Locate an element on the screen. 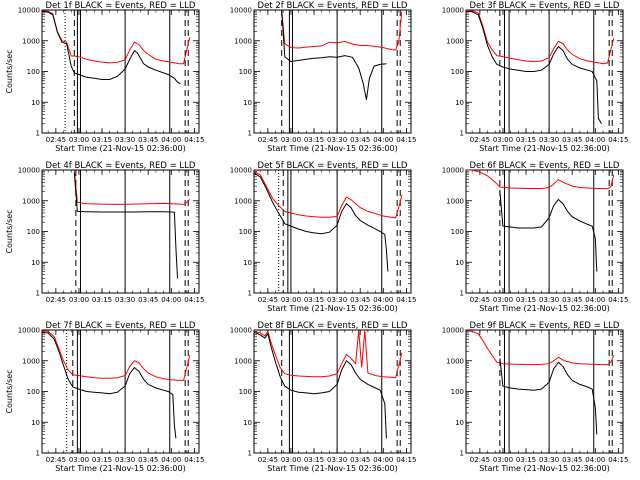 The height and width of the screenshot is (480, 640). panel-title: Det 6f BLACK = Events, RED = LLD is located at coordinates (545, 166).